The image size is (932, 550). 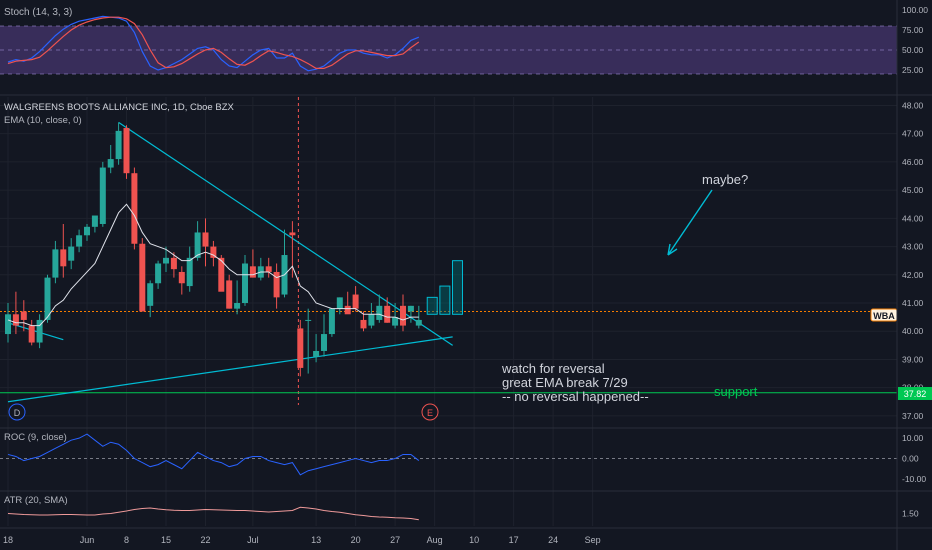 I want to click on roc-axis: 10.00 0.00 -10.00, so click(x=914, y=458).